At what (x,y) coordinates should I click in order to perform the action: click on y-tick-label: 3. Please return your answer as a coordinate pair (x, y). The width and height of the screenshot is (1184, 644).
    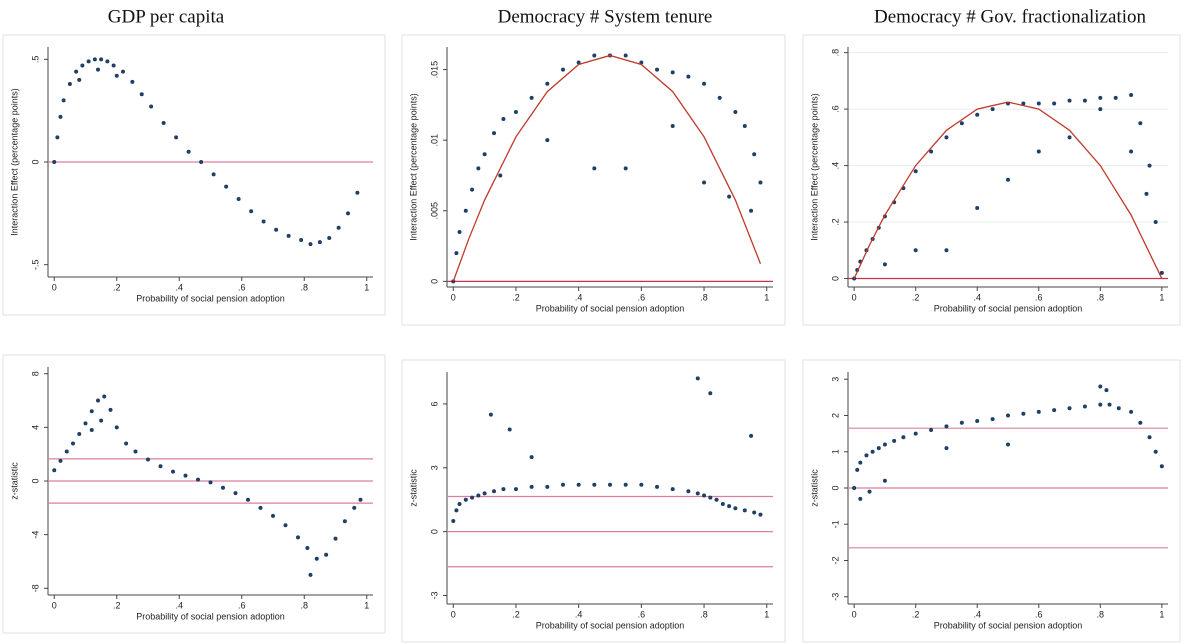
    Looking at the image, I should click on (835, 379).